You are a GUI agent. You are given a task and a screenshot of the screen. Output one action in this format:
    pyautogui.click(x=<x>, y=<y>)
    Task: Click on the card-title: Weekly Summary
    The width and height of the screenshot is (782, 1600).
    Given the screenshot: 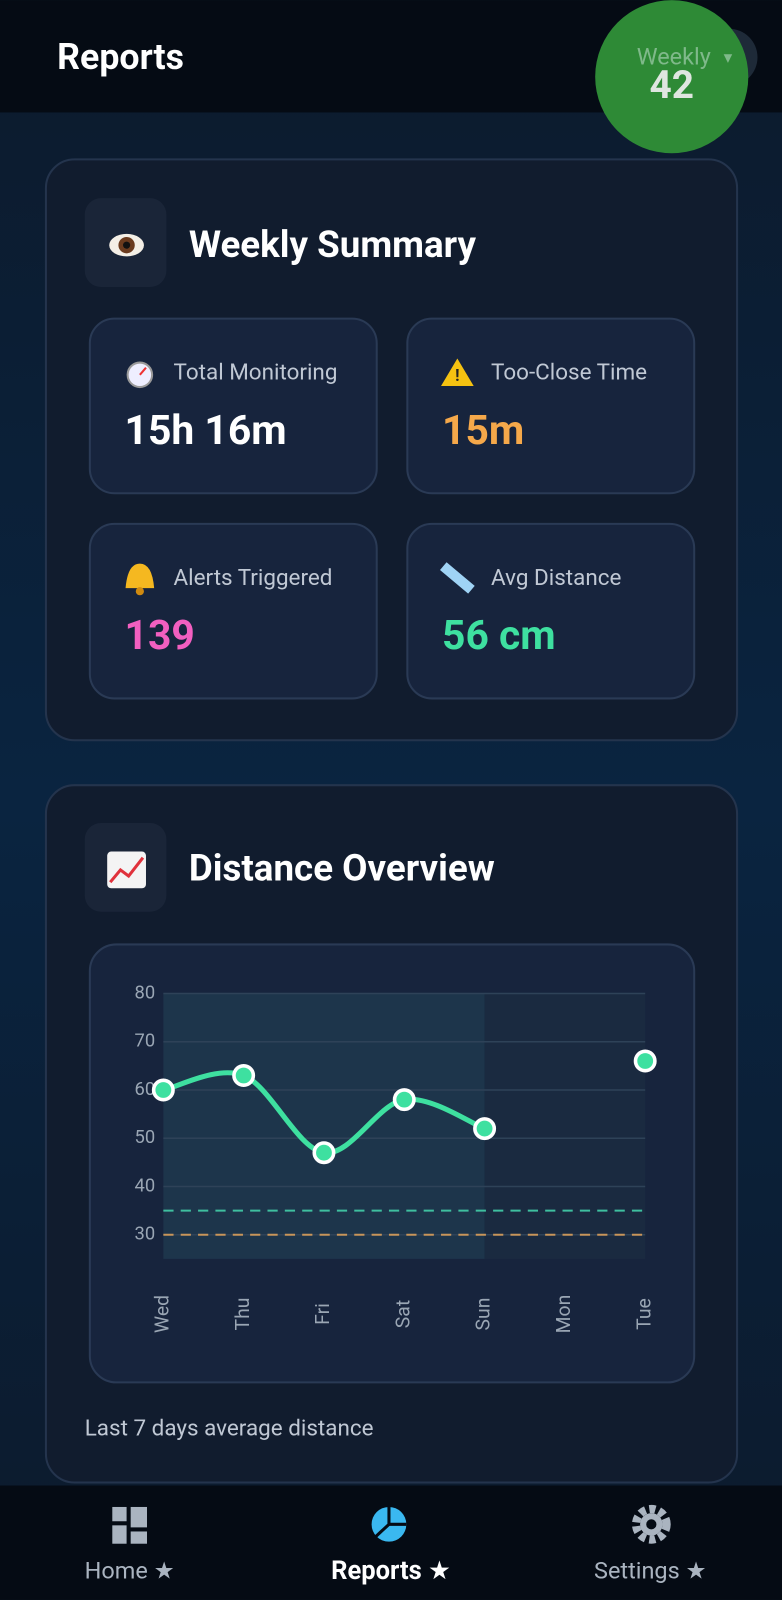 What is the action you would take?
    pyautogui.click(x=333, y=244)
    